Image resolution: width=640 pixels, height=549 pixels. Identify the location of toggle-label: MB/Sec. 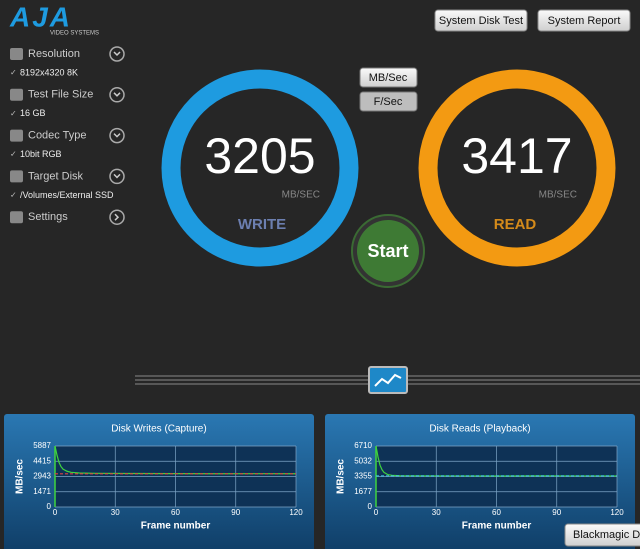
(388, 78).